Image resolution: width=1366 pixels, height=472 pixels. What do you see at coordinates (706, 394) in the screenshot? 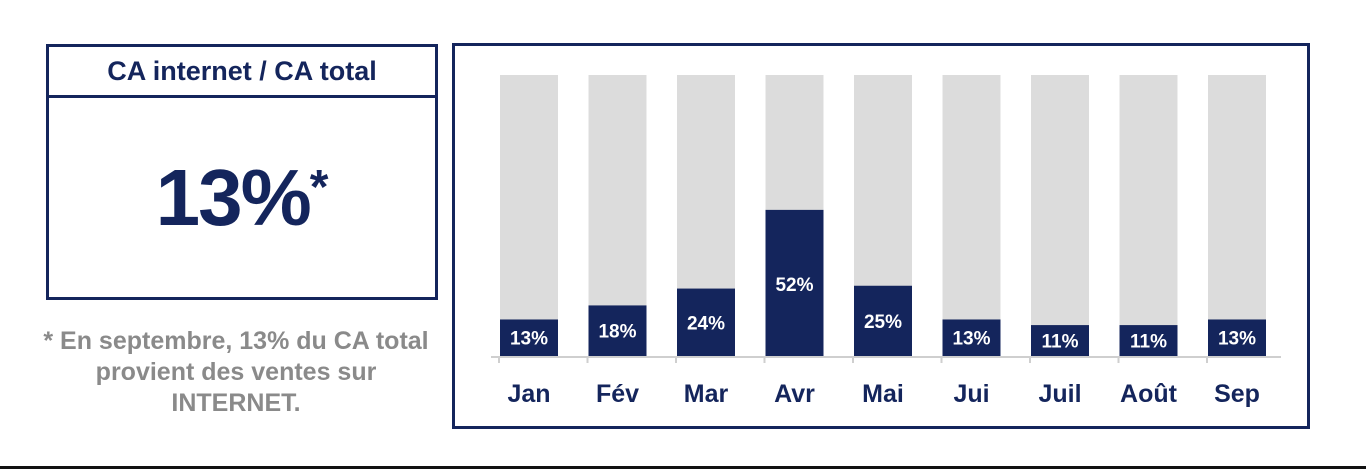
I see `x-tick-label: Mar` at bounding box center [706, 394].